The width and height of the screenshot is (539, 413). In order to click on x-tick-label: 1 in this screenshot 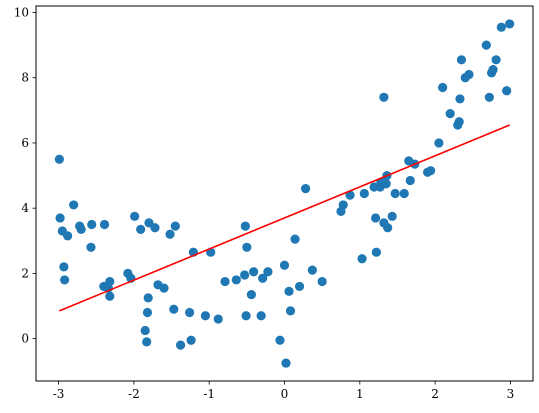, I will do `click(360, 394)`.